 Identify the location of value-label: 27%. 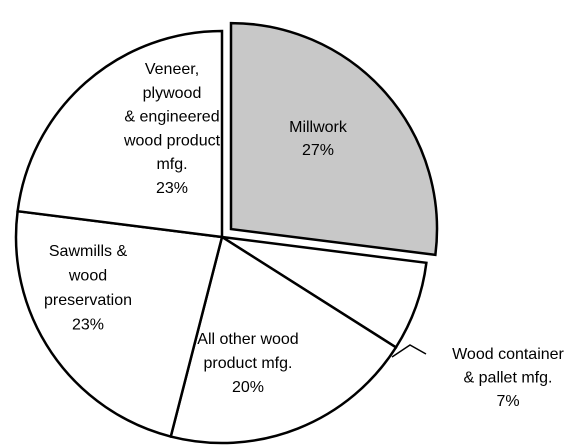
(318, 150).